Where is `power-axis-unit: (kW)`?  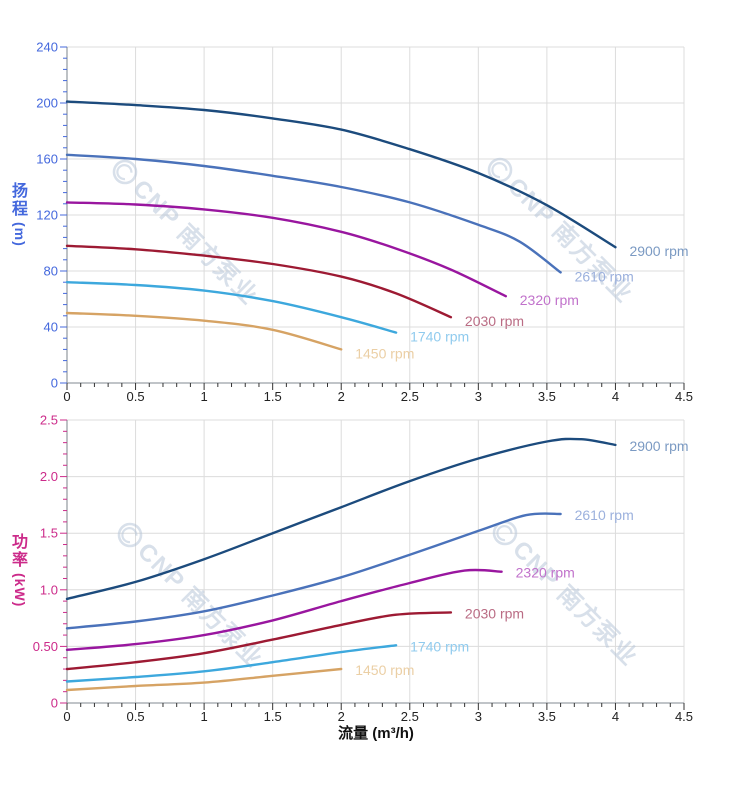 power-axis-unit: (kW) is located at coordinates (20, 590).